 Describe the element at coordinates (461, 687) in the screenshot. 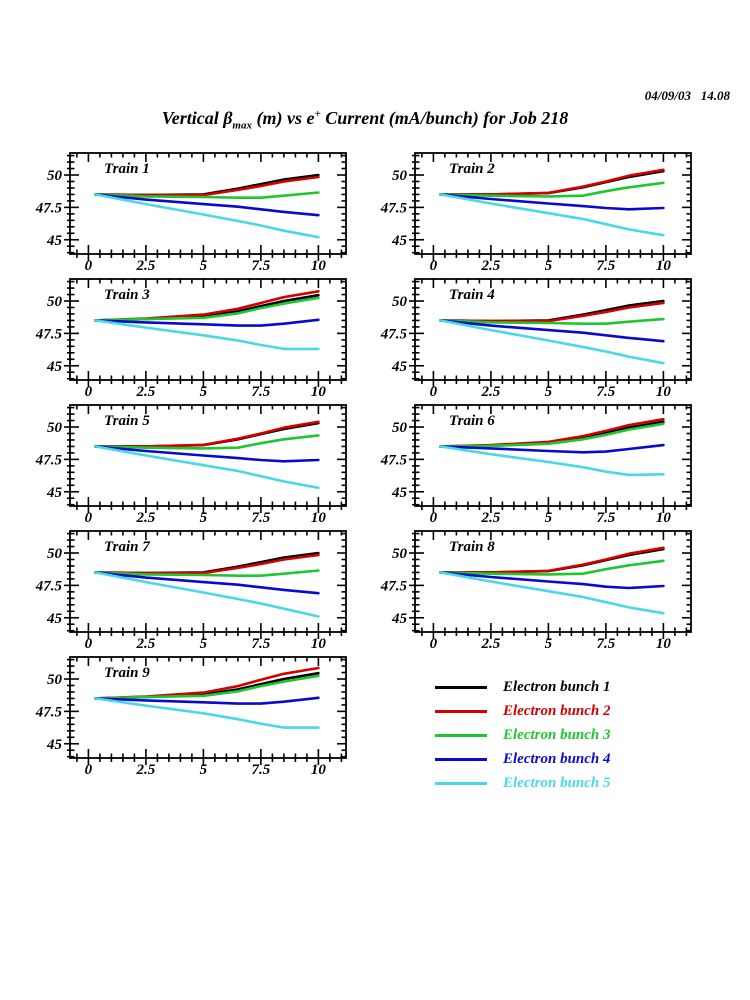

I see `legend-swatch-black-line` at that location.